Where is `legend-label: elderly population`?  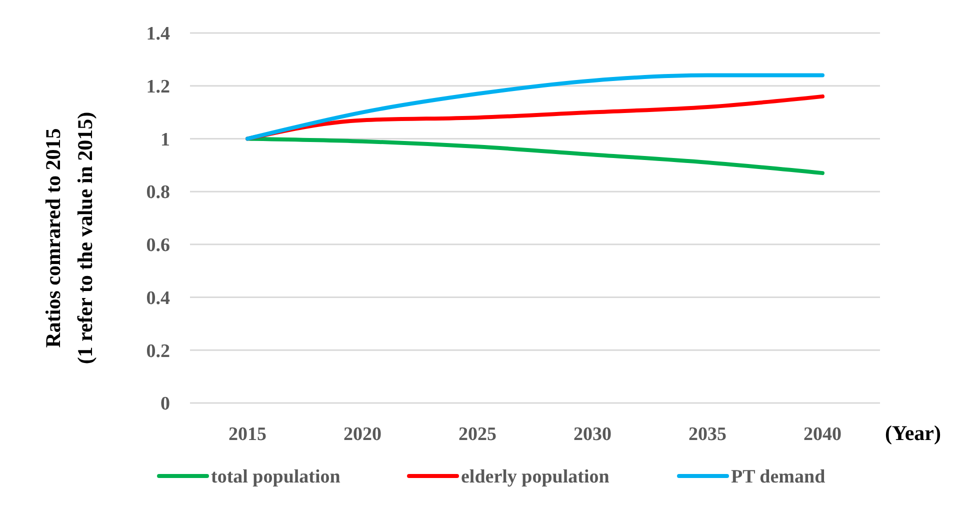 legend-label: elderly population is located at coordinates (535, 477).